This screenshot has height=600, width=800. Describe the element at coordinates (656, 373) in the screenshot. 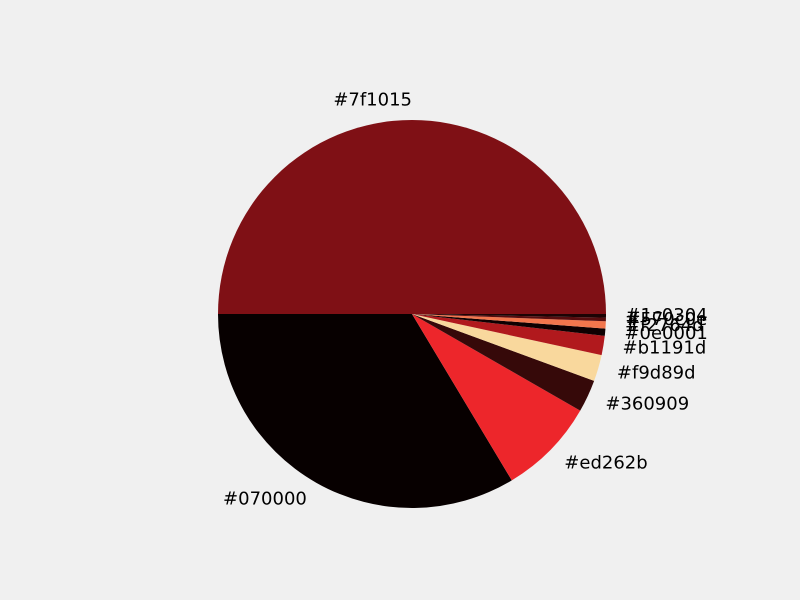

I see `pie-slice-label: #f9d89d` at that location.